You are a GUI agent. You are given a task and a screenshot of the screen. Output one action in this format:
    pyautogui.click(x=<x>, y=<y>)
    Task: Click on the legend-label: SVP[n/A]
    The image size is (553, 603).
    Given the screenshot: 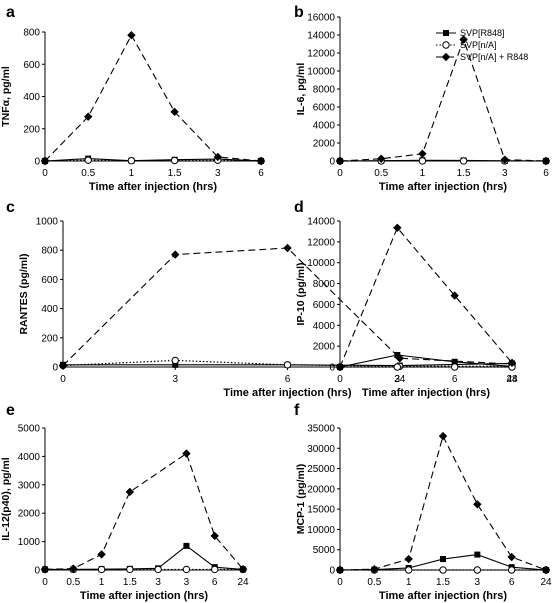 What is the action you would take?
    pyautogui.click(x=478, y=45)
    